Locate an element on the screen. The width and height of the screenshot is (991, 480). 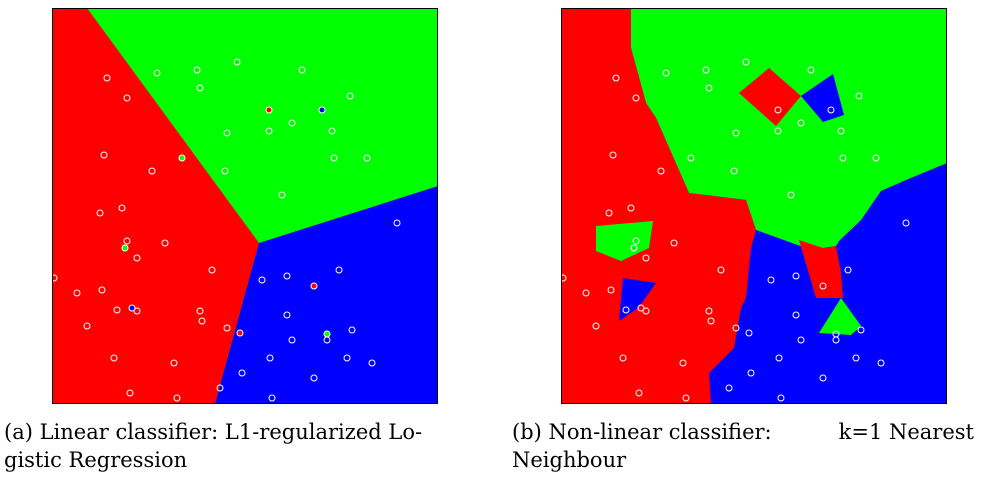
caption-label: (b) is located at coordinates (527, 432).